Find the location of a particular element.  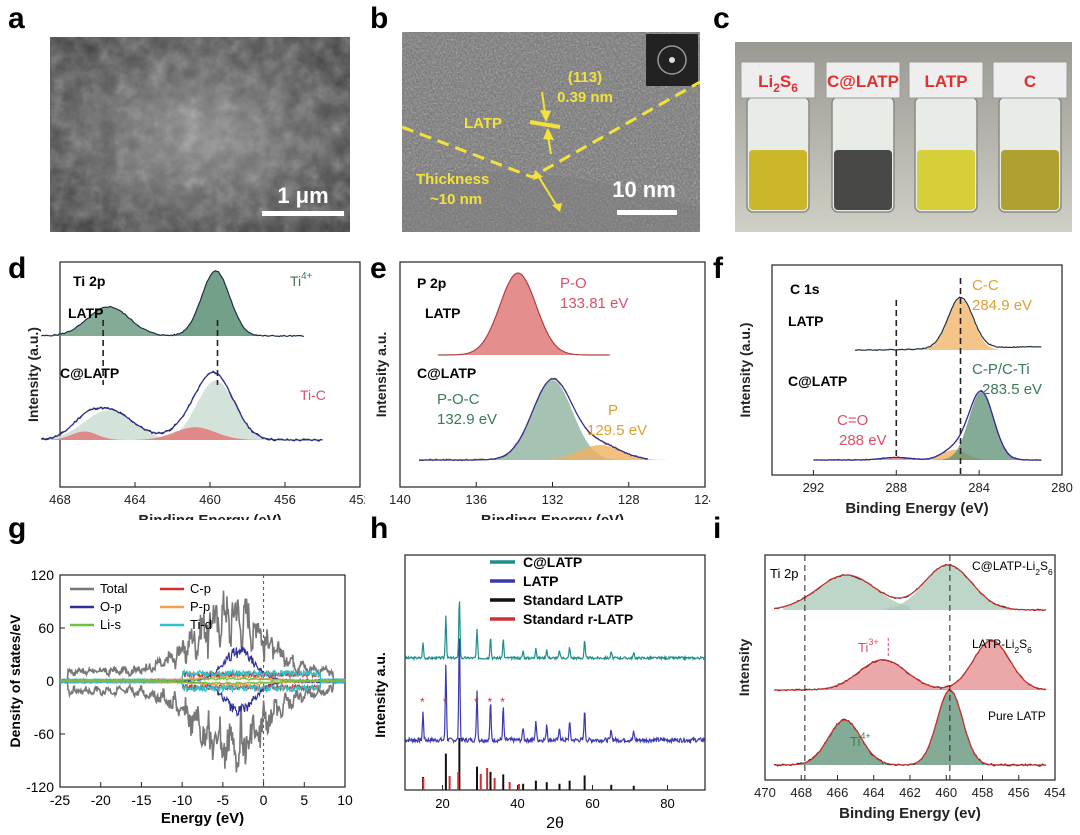

x-tick-label: -10 is located at coordinates (182, 800).